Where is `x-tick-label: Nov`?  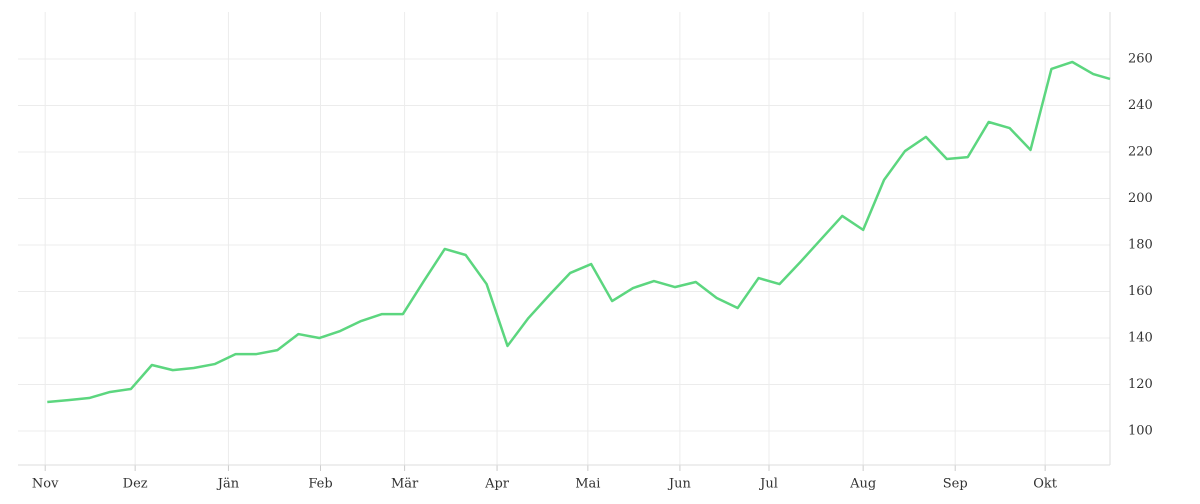
x-tick-label: Nov is located at coordinates (45, 484).